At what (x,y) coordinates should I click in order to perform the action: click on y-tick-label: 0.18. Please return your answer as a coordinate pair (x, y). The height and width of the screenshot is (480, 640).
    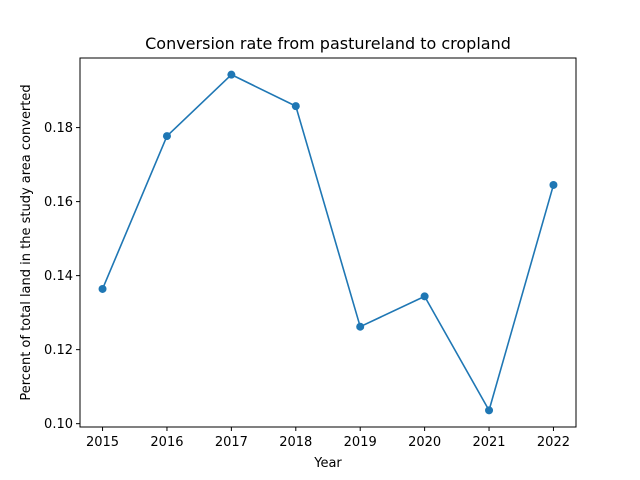
    Looking at the image, I should click on (58, 128).